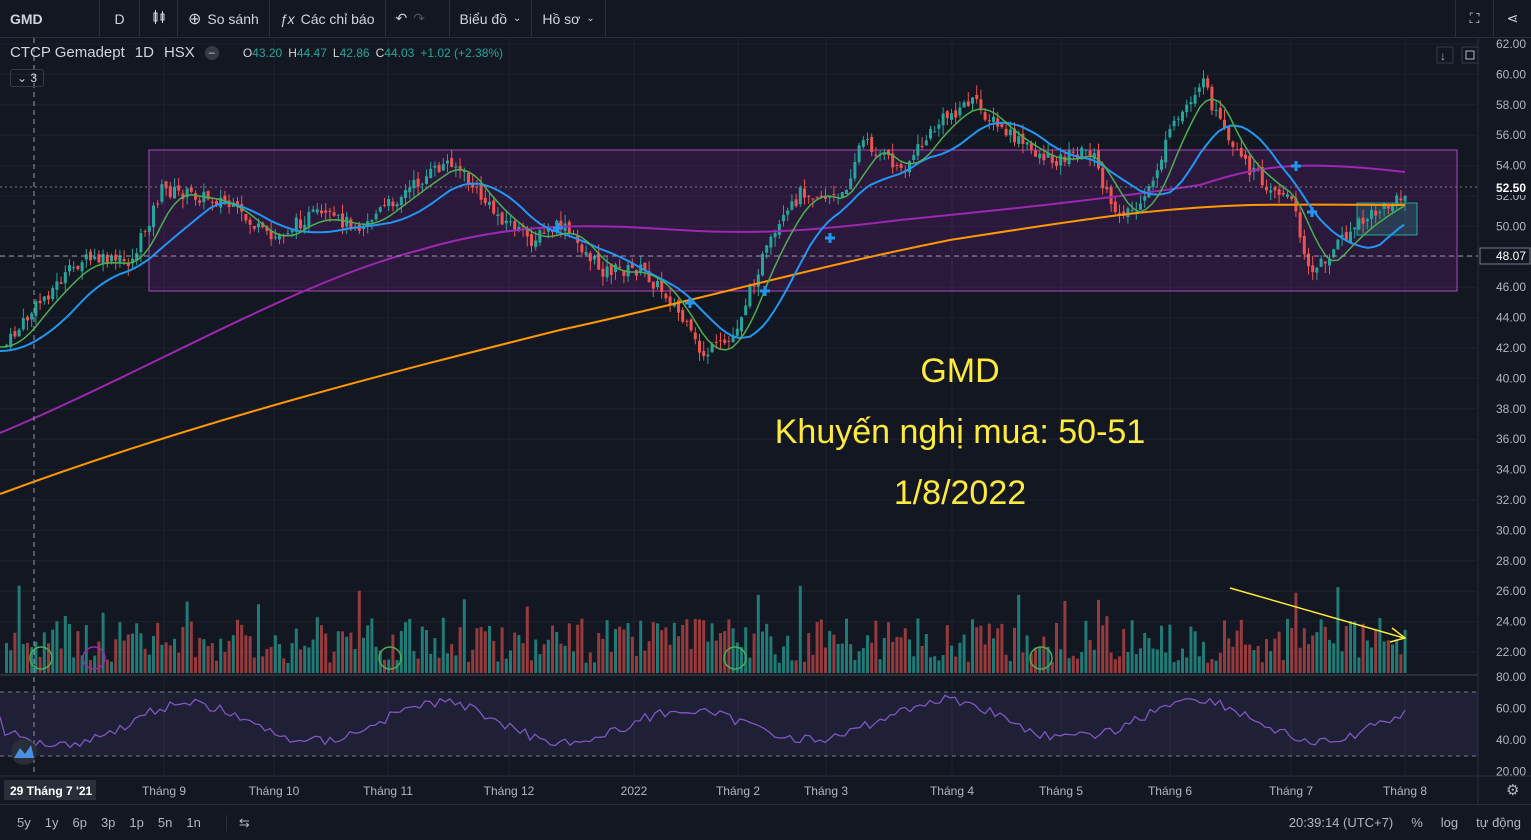  What do you see at coordinates (1312, 212) in the screenshot?
I see `signal-cross` at bounding box center [1312, 212].